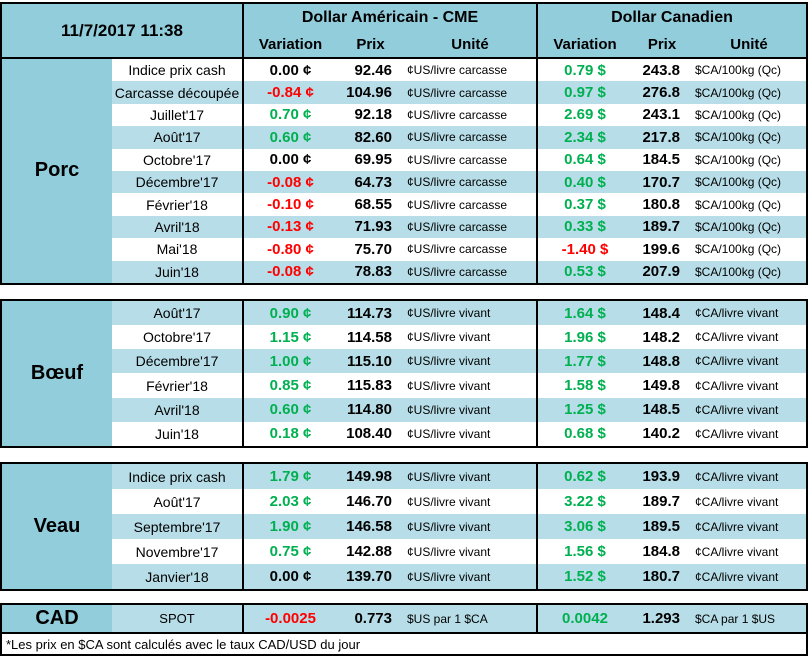 The image size is (809, 656). What do you see at coordinates (749, 619) in the screenshot?
I see `cad-row-ca-unit: $CA par 1 $US` at bounding box center [749, 619].